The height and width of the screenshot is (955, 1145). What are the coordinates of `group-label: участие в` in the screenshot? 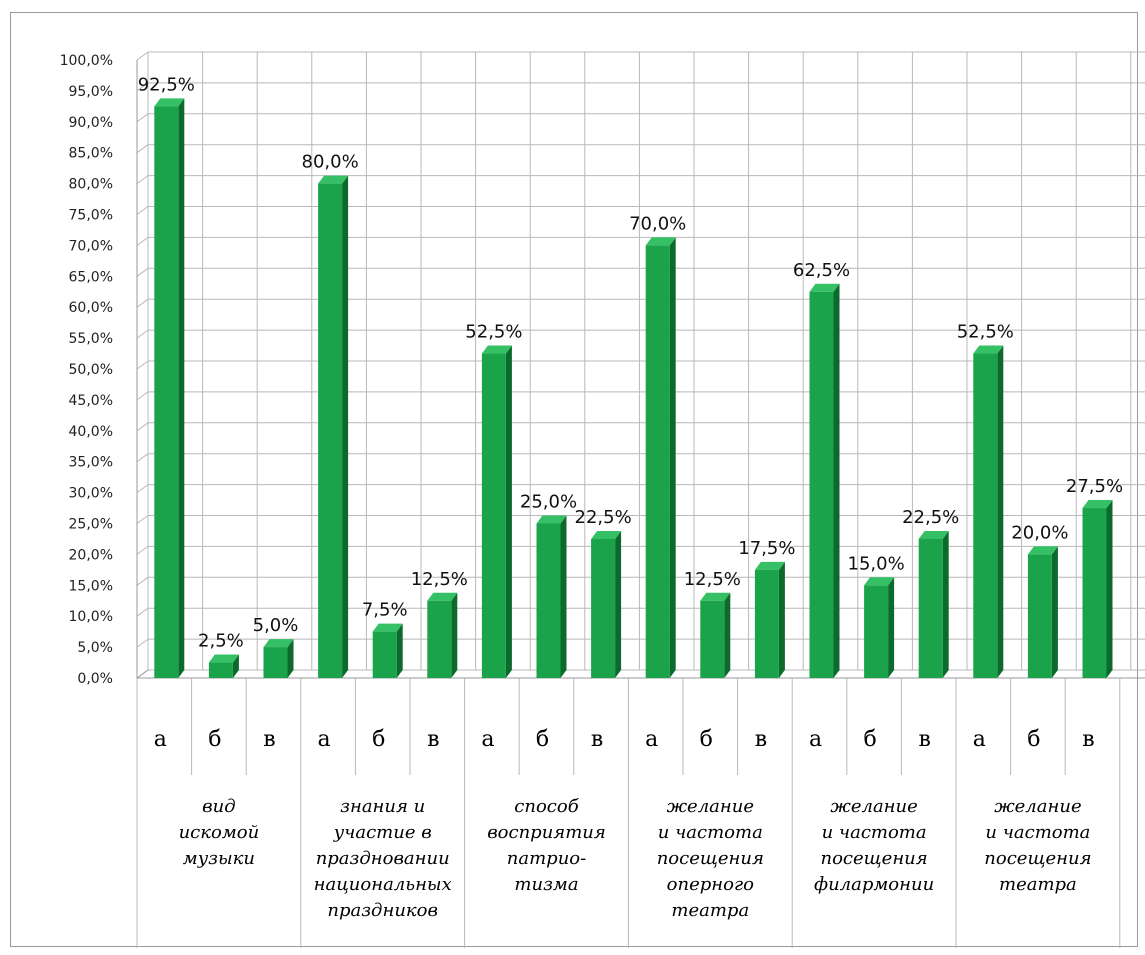 It's located at (382, 832).